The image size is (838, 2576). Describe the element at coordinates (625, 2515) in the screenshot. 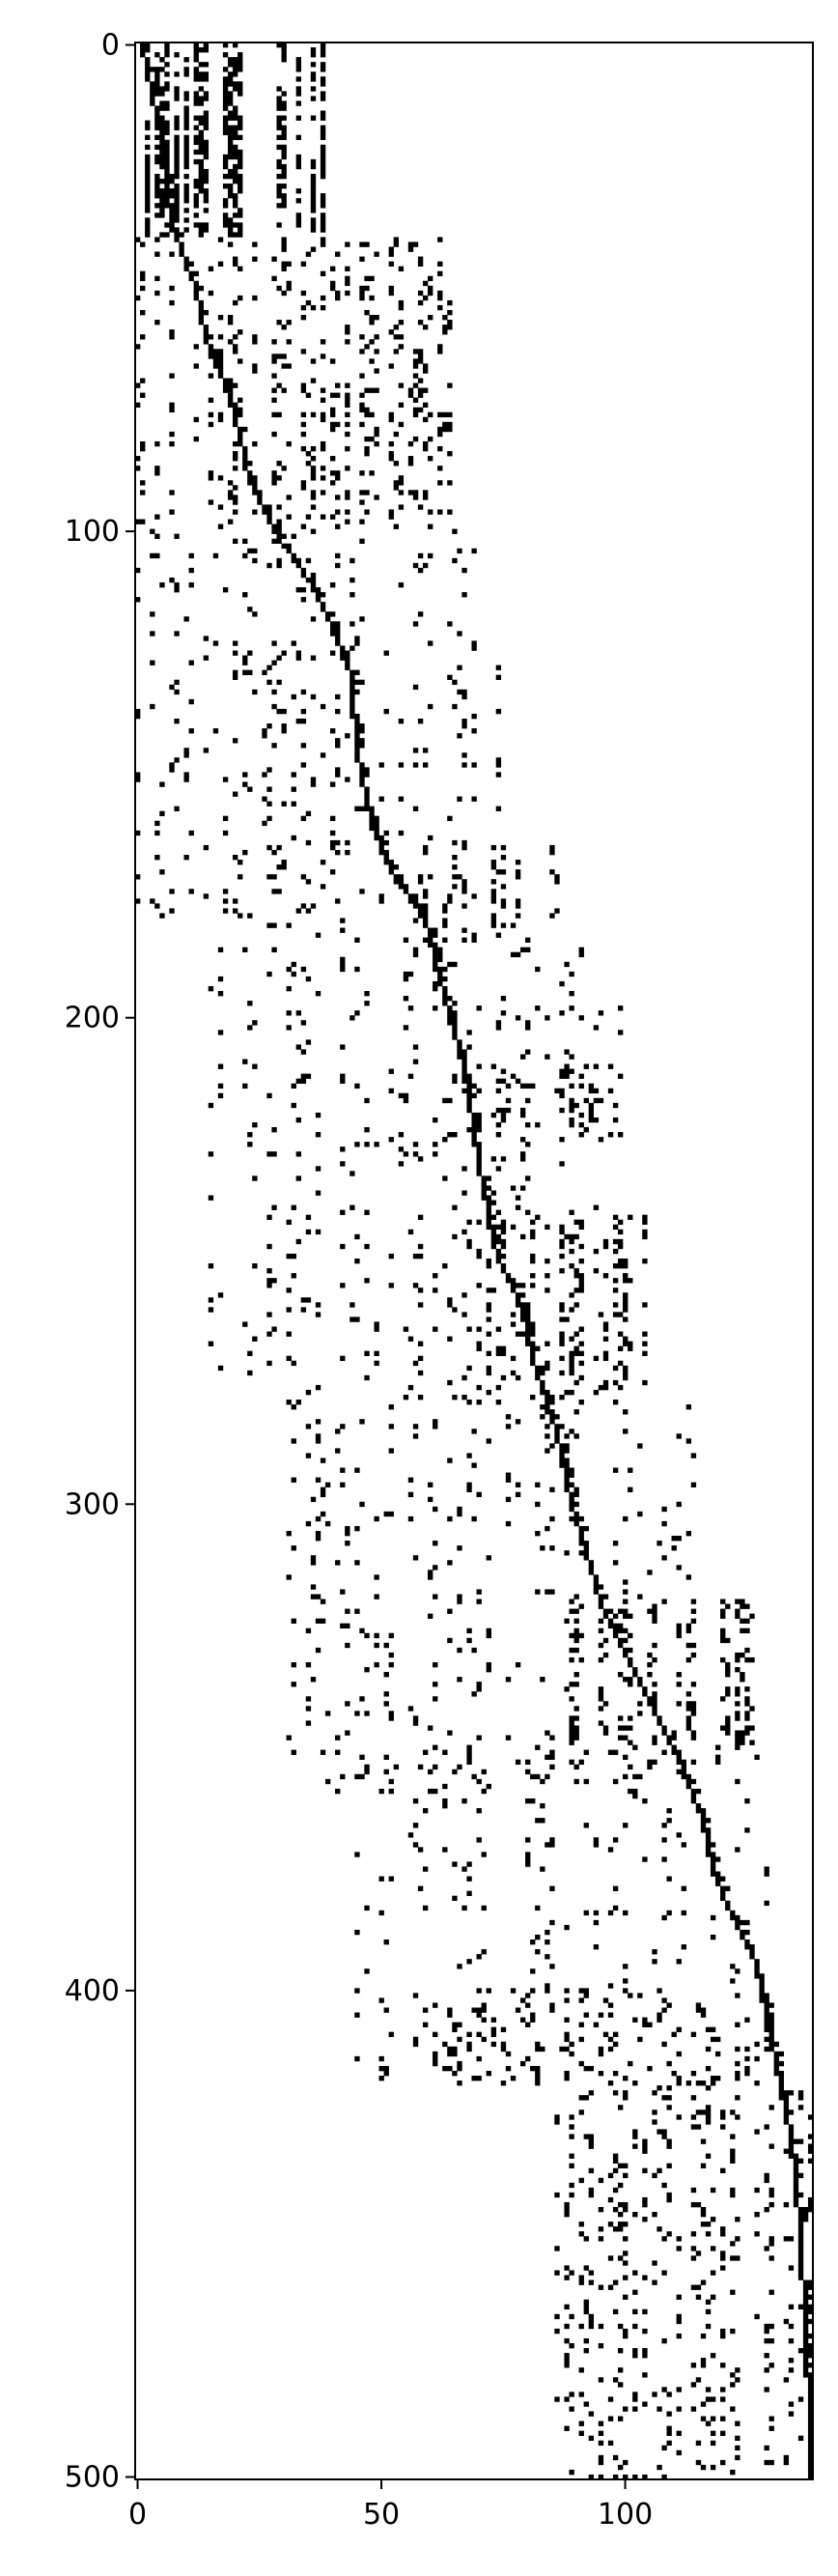

I see `x-tick-label: 100` at that location.